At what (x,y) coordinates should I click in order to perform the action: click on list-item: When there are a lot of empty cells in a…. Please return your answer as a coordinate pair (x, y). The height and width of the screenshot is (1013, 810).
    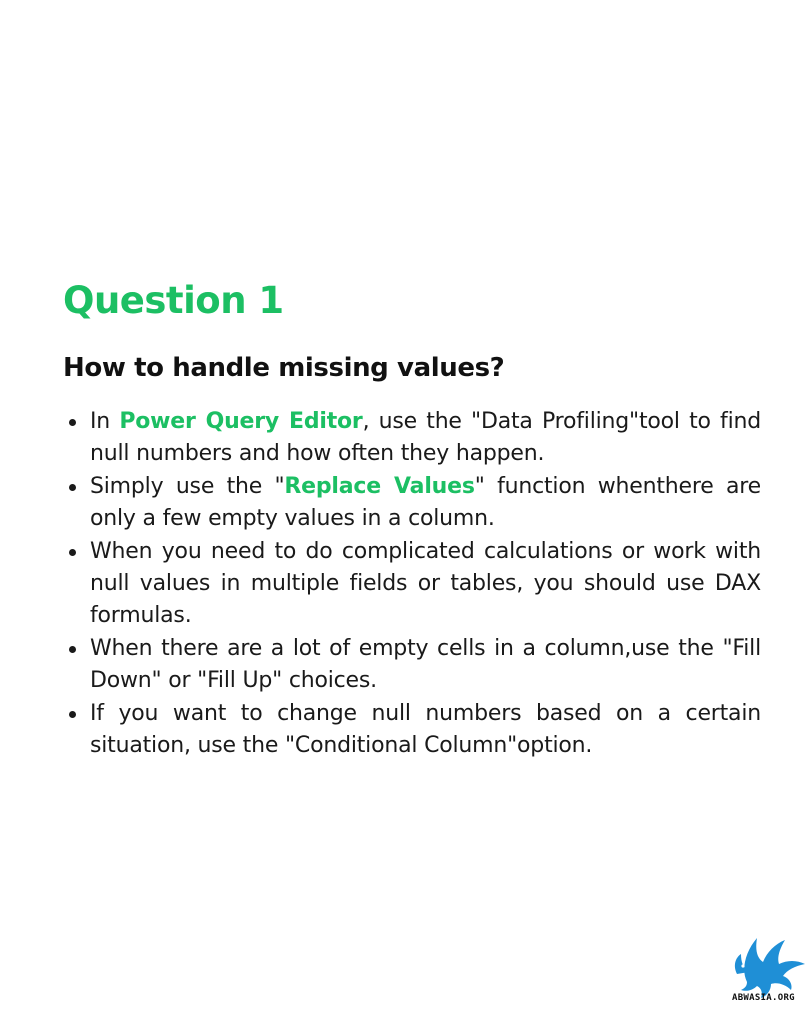
    Looking at the image, I should click on (412, 665).